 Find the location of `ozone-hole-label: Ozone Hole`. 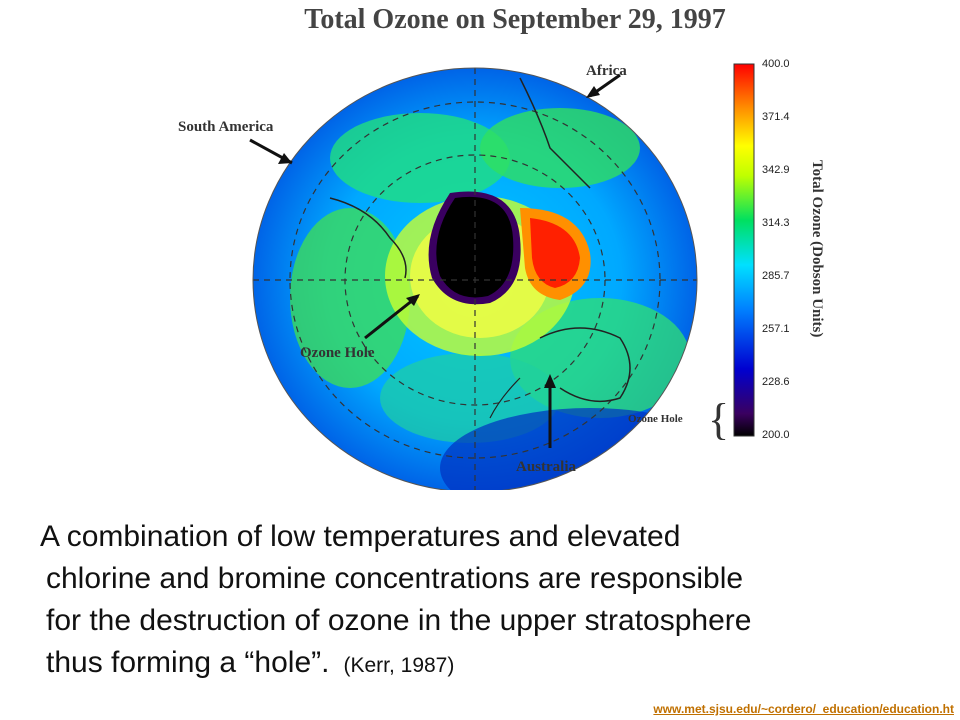

ozone-hole-label: Ozone Hole is located at coordinates (337, 353).